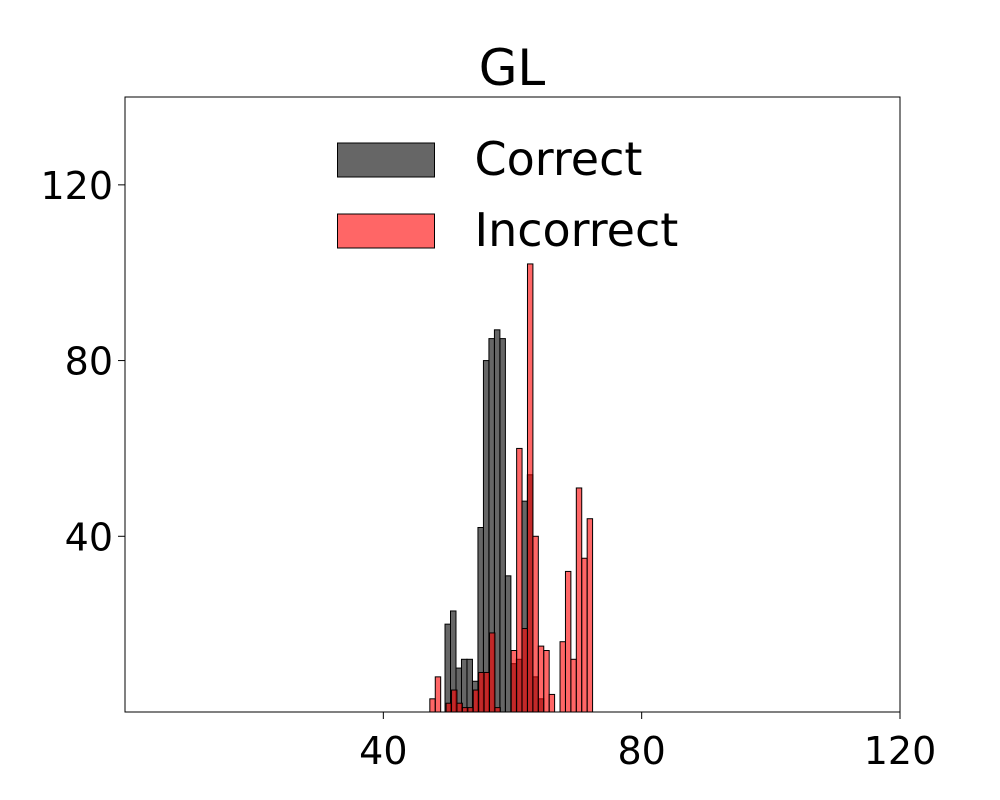  What do you see at coordinates (641, 751) in the screenshot?
I see `x-tick-label: 80` at bounding box center [641, 751].